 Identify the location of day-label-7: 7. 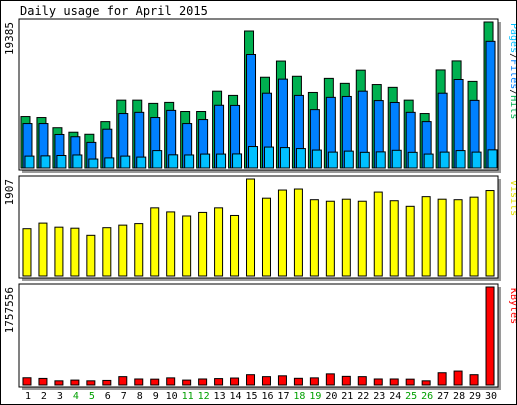
(124, 396).